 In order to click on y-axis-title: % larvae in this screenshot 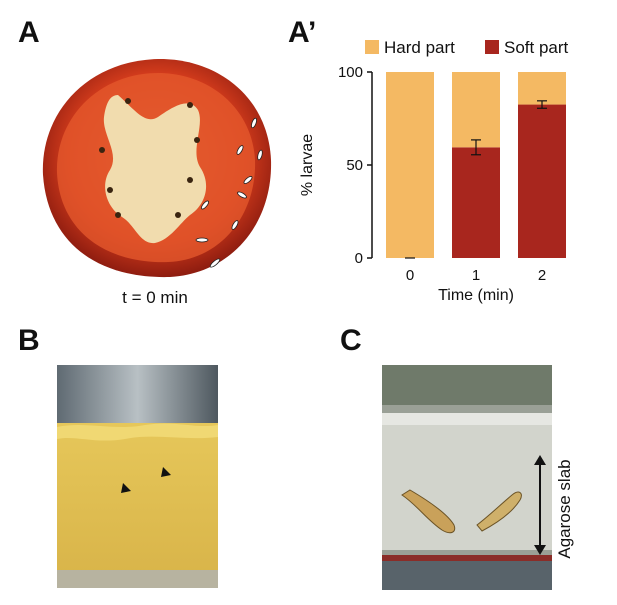, I will do `click(307, 165)`.